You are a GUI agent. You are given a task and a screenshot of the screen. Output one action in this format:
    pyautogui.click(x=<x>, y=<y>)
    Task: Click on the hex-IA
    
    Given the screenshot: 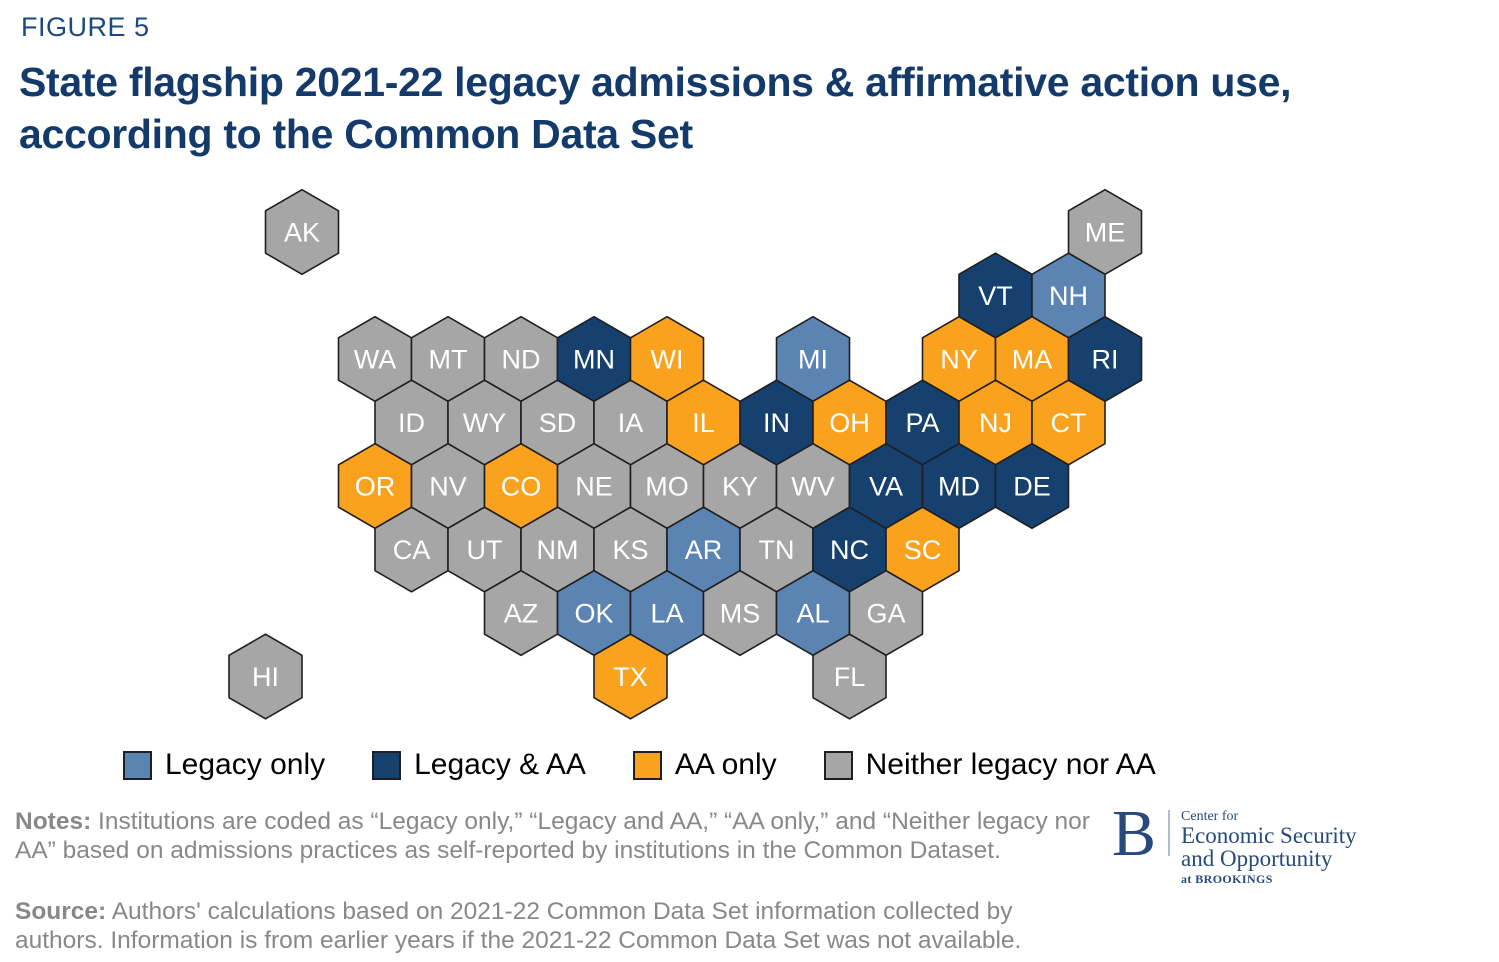 What is the action you would take?
    pyautogui.click(x=630, y=422)
    